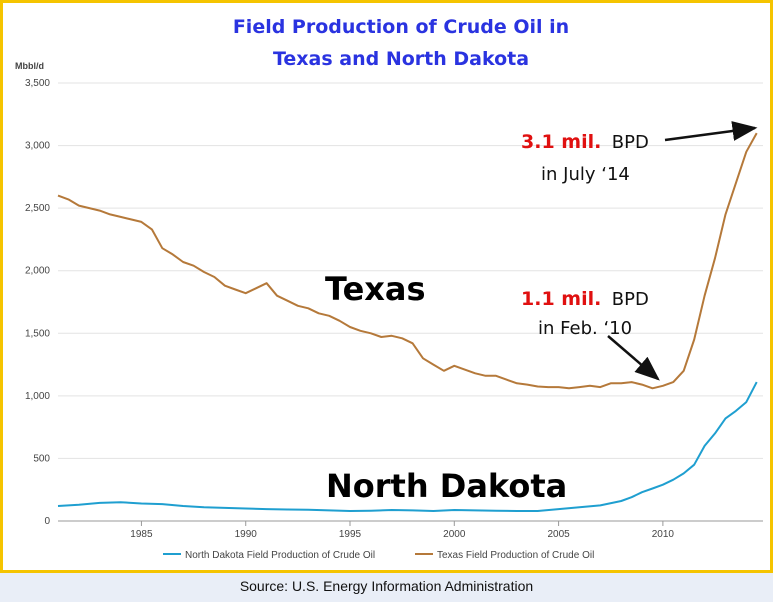 Image resolution: width=773 pixels, height=602 pixels. What do you see at coordinates (37, 146) in the screenshot?
I see `y-tick-label: 3,000` at bounding box center [37, 146].